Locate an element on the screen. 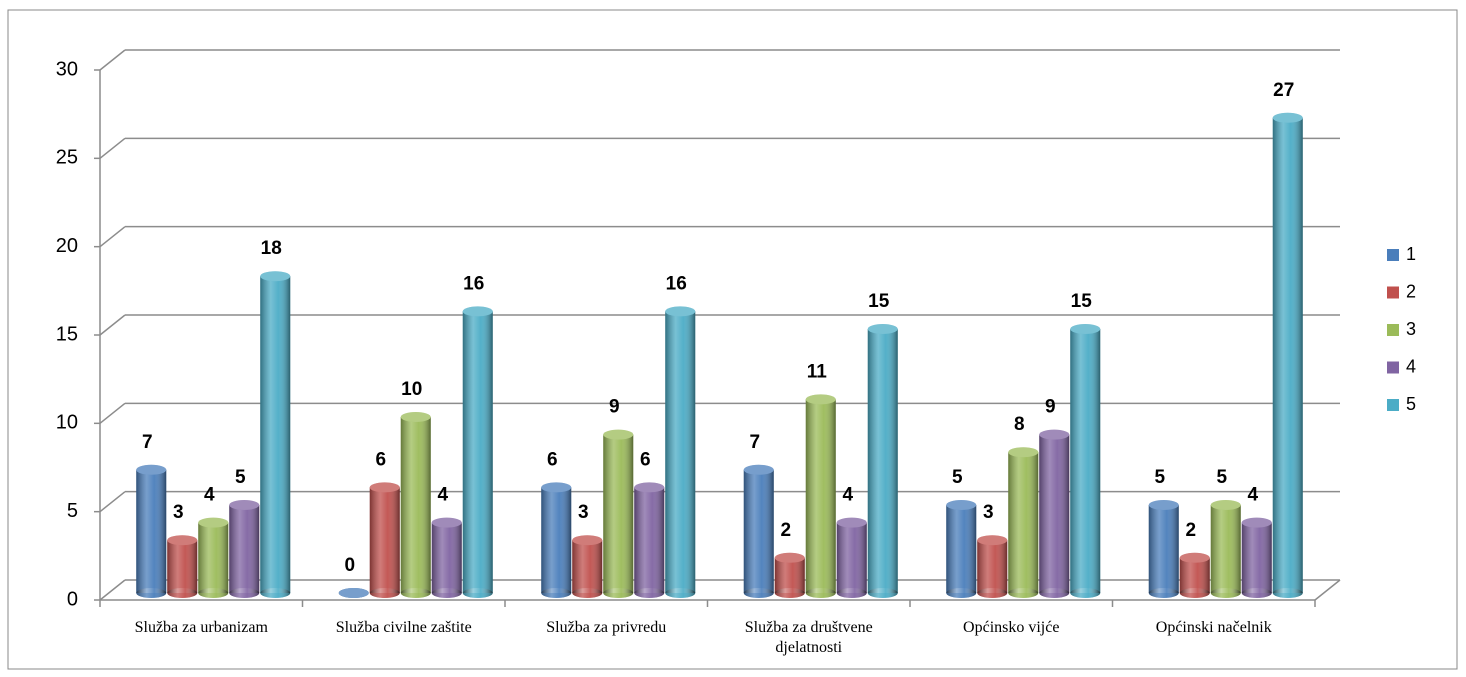 This screenshot has height=677, width=1466. legend-label: 1 is located at coordinates (1411, 254).